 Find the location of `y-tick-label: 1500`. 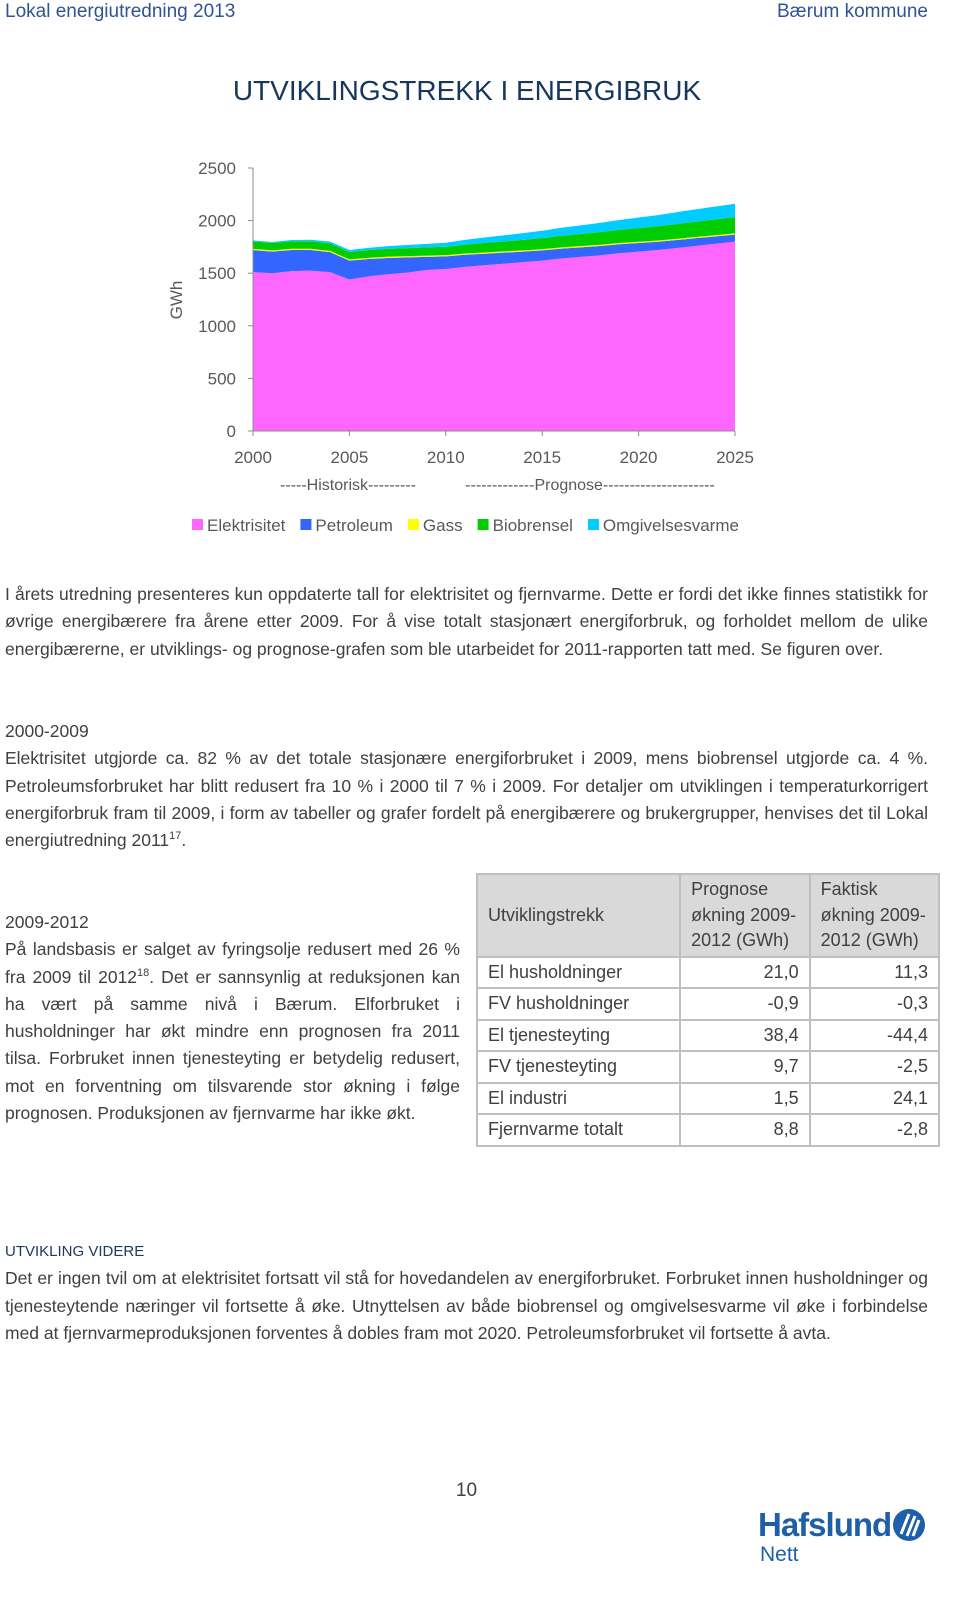

y-tick-label: 1500 is located at coordinates (217, 273).